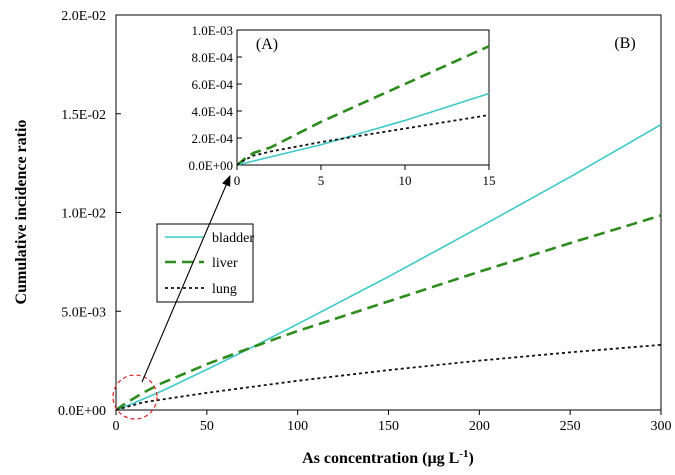 The height and width of the screenshot is (475, 675). Describe the element at coordinates (225, 263) in the screenshot. I see `legend-label-liver: liver` at that location.